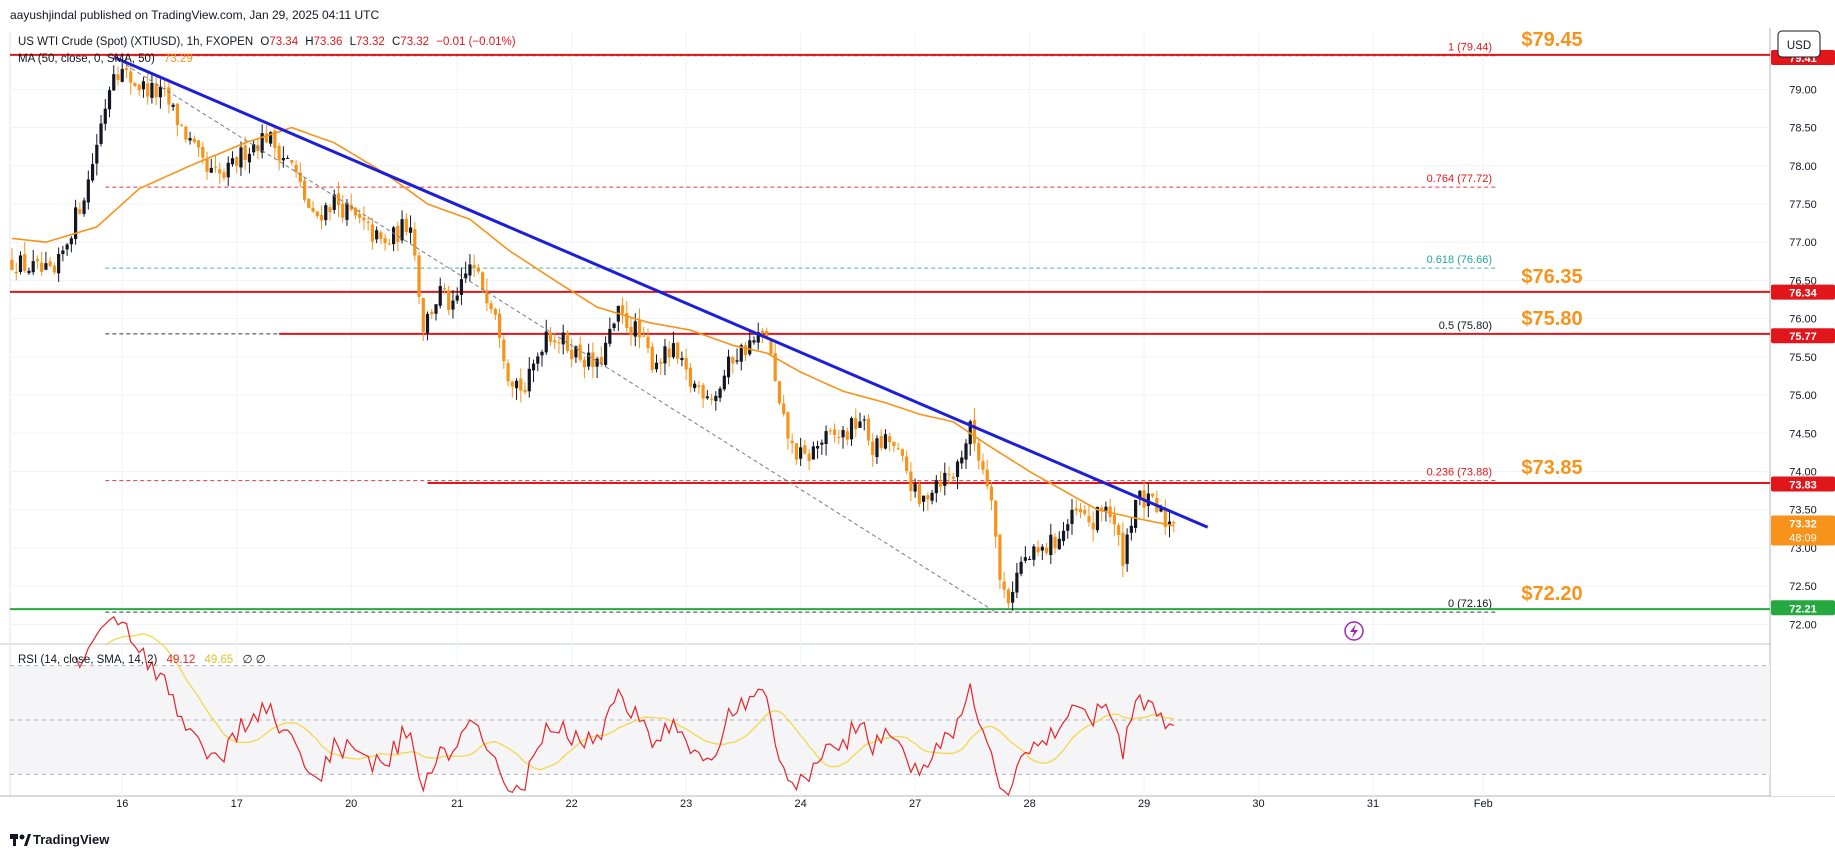 Image resolution: width=1835 pixels, height=857 pixels. Describe the element at coordinates (1459, 179) in the screenshot. I see `fib-label: 0.764 (77.72)` at that location.